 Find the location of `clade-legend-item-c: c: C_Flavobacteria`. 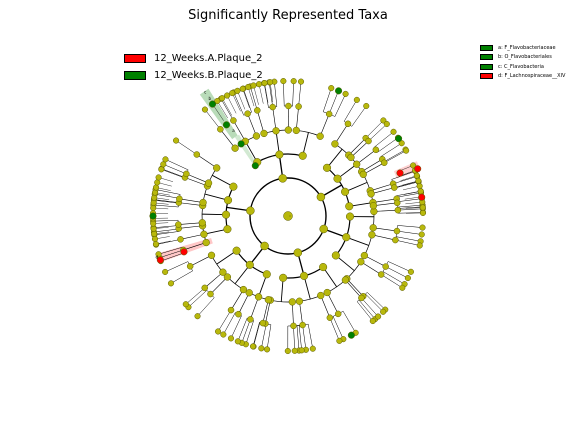

clade-legend-item-c: c: C_Flavobacteria is located at coordinates (522, 67).